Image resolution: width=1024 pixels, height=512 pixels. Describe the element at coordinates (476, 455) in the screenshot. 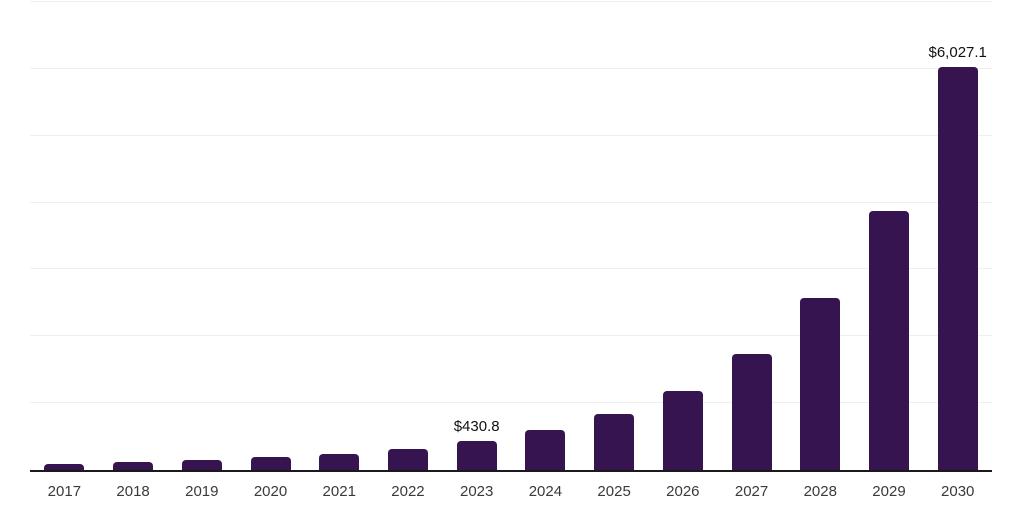

I see `bar-2023` at that location.